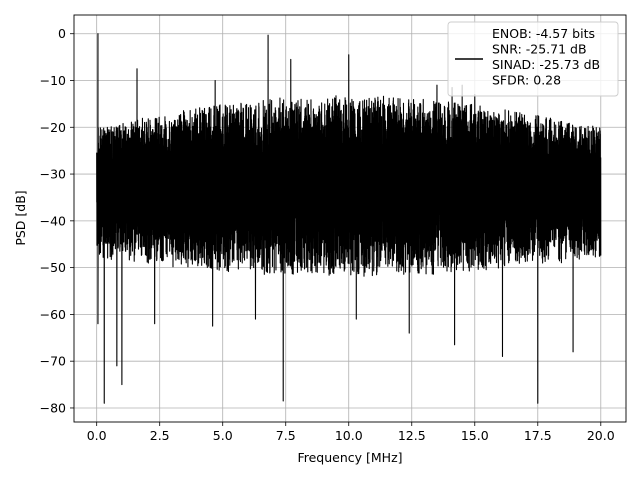  Describe the element at coordinates (543, 33) in the screenshot. I see `legend-text-line: ENOB: -4.57 bits` at that location.